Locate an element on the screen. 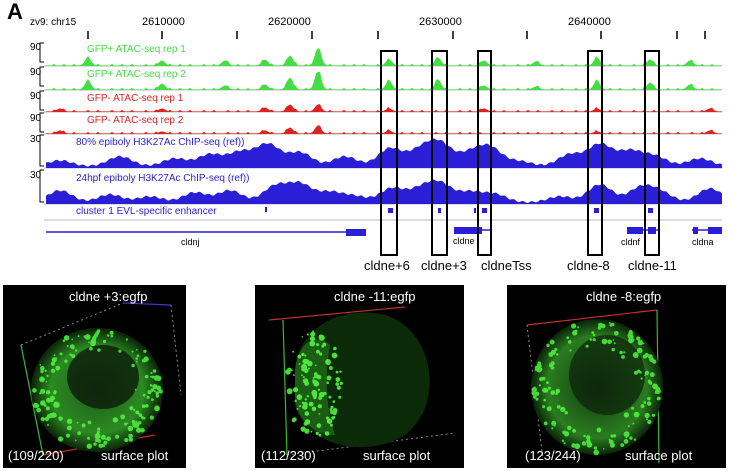 The height and width of the screenshot is (471, 729). embryo-render is located at coordinates (362, 381).